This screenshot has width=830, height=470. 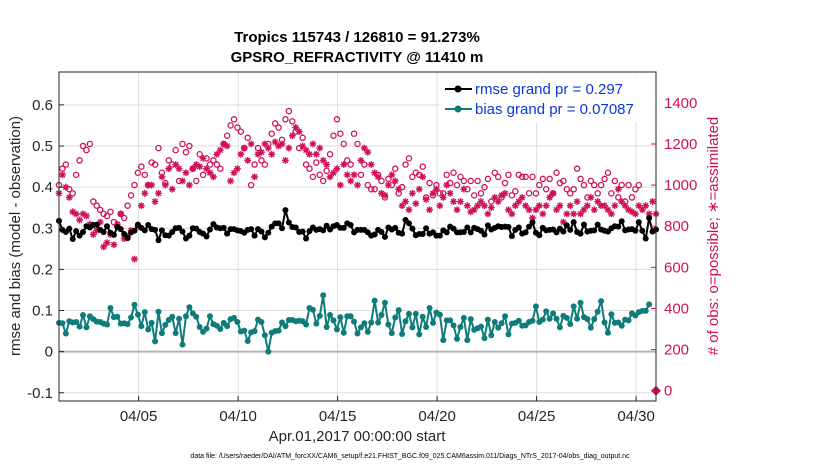 What do you see at coordinates (42, 228) in the screenshot?
I see `y-left-tick-label: 0.3` at bounding box center [42, 228].